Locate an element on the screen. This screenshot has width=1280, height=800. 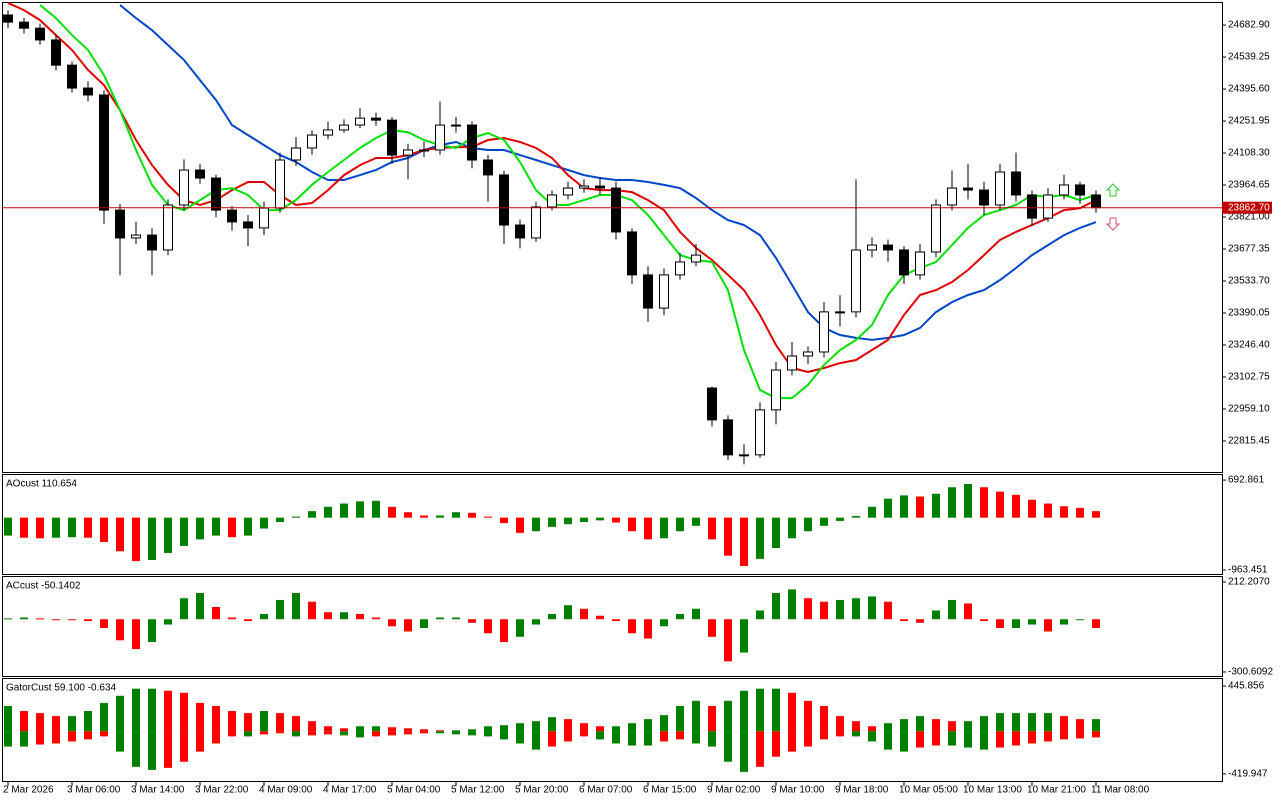
y-tick-label: -963.451 is located at coordinates (1248, 570).